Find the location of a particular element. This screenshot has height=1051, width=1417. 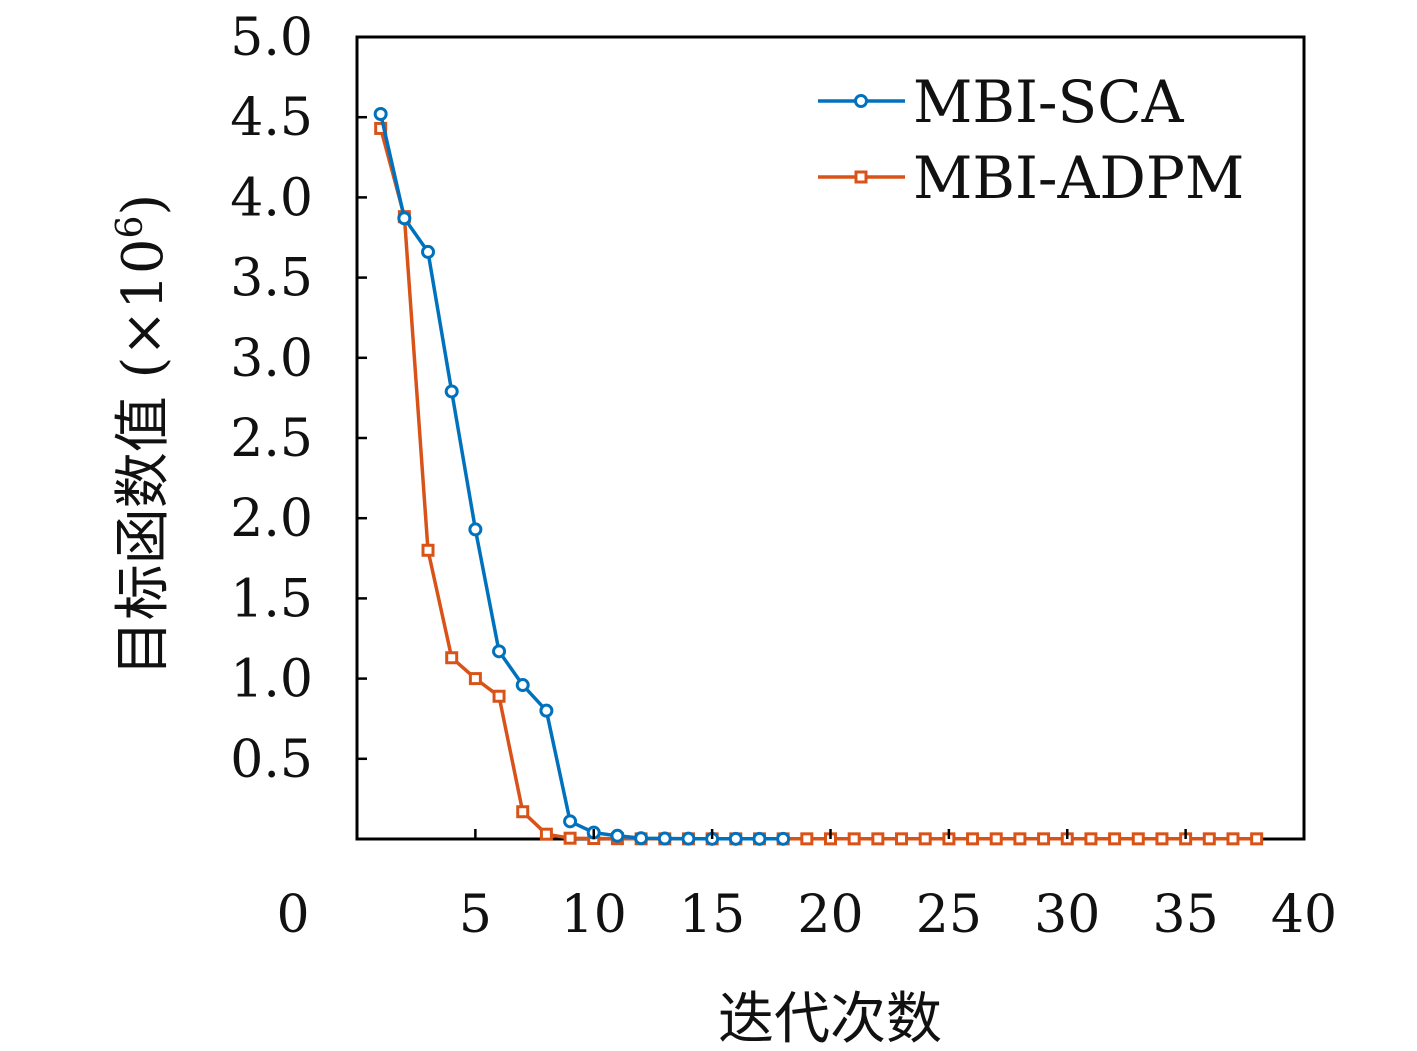

x-tick-label: 20 is located at coordinates (830, 915).